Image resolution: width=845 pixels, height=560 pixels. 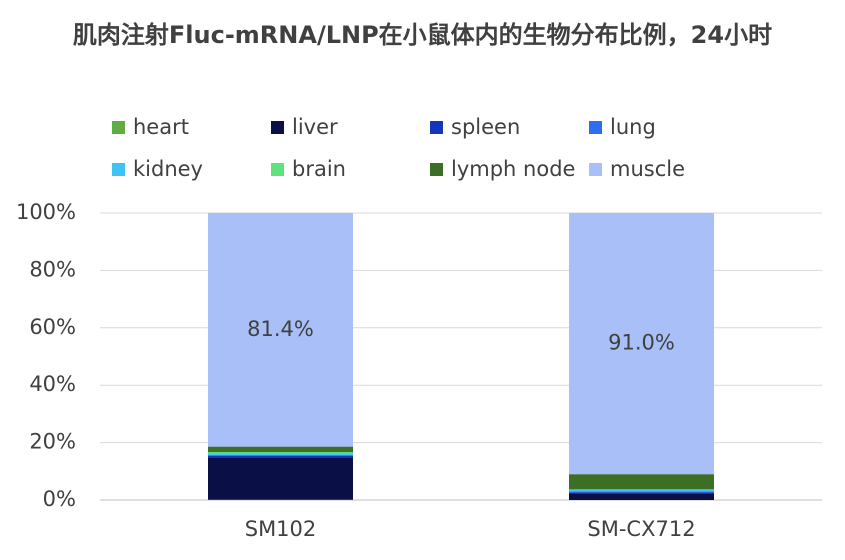 What do you see at coordinates (168, 169) in the screenshot?
I see `legend-label: kidney` at bounding box center [168, 169].